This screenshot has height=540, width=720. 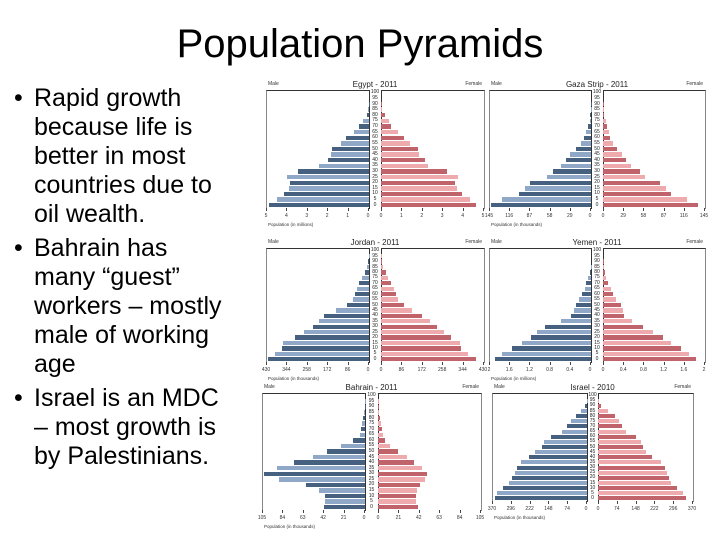 I want to click on age-label: 60, so click(x=597, y=293).